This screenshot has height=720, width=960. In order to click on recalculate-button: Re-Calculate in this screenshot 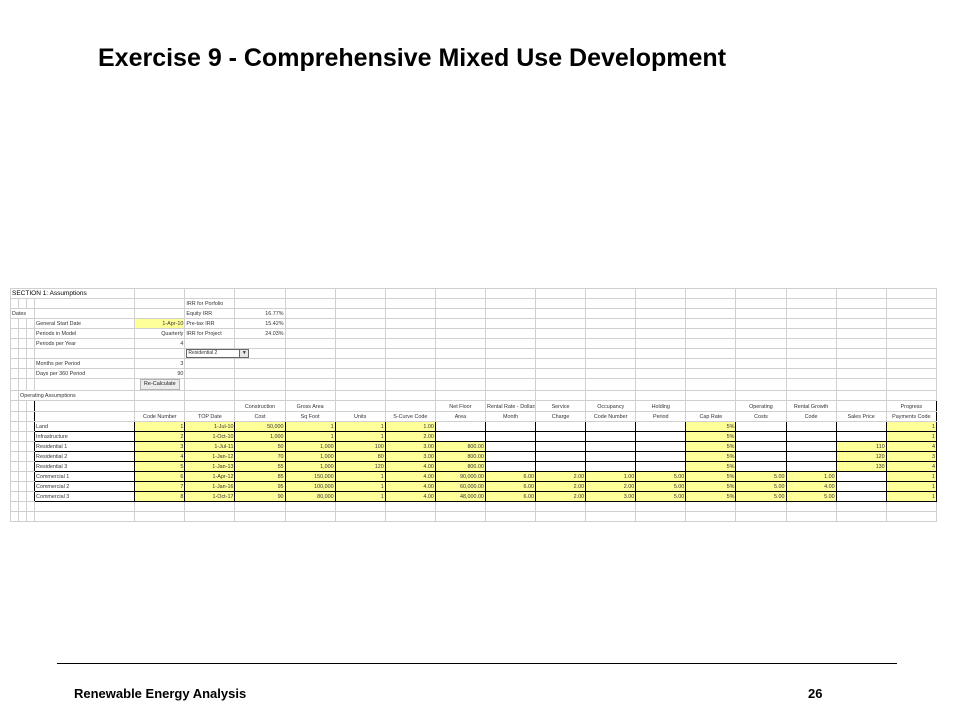, I will do `click(159, 384)`.